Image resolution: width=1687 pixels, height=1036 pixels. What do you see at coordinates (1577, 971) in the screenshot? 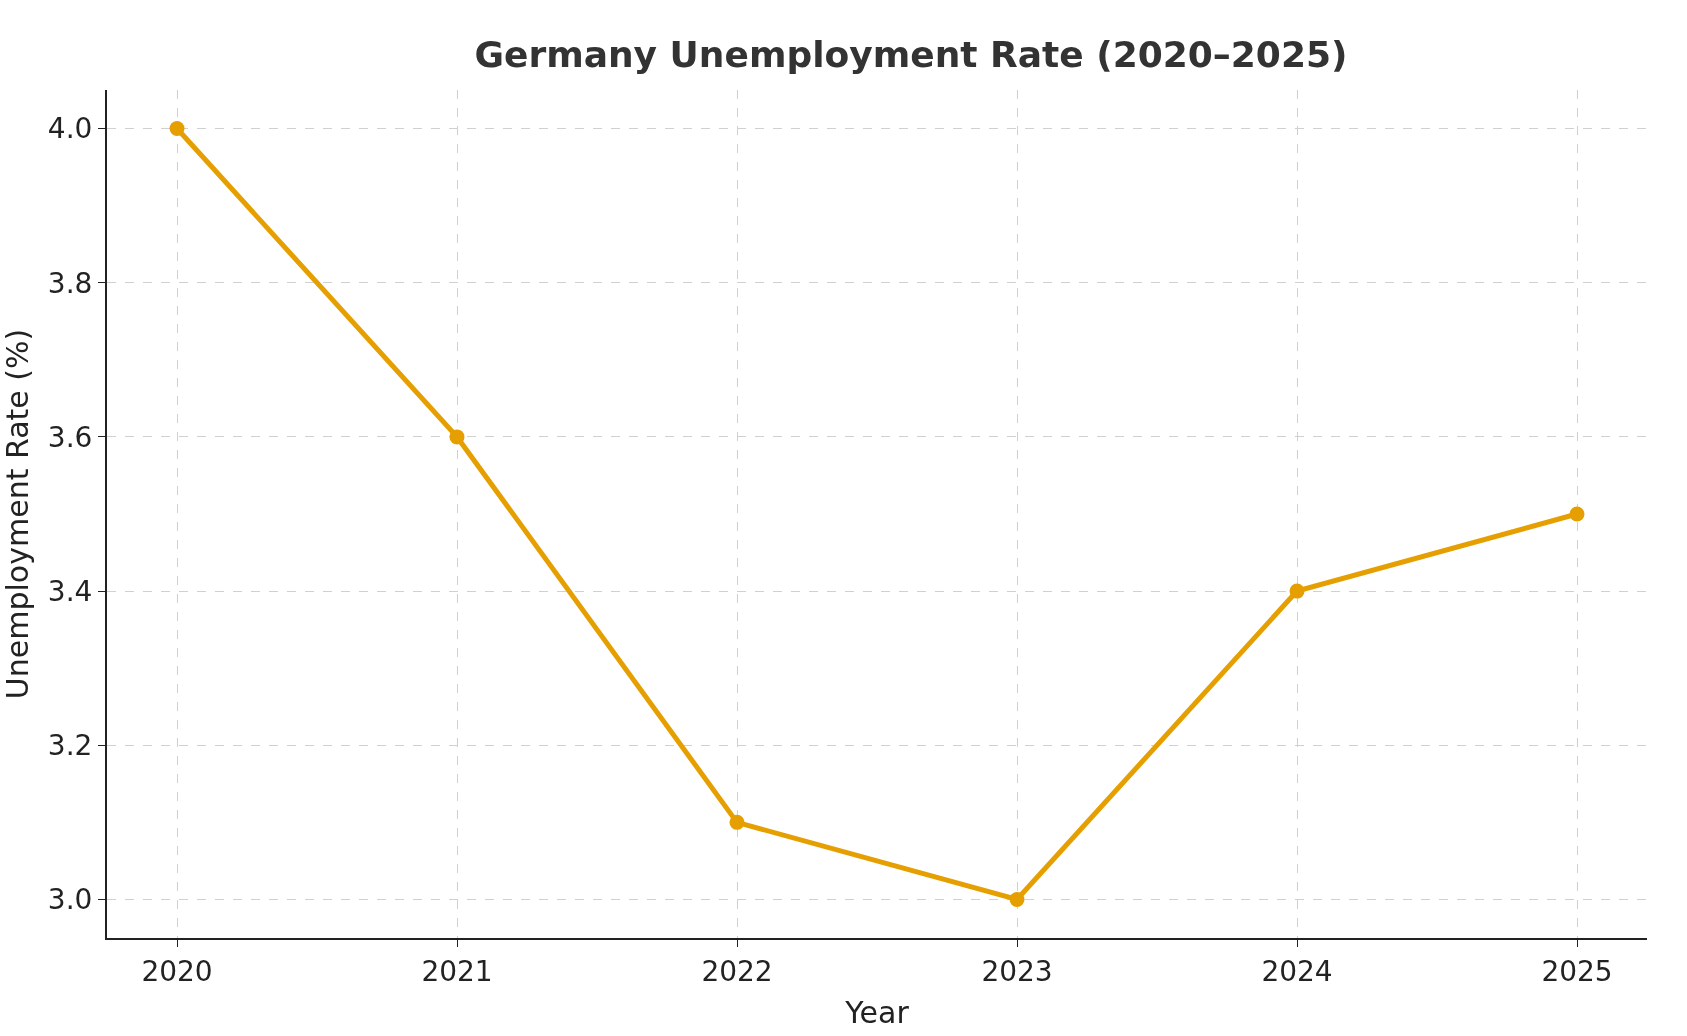
I see `x-tick-label: 2025` at bounding box center [1577, 971].